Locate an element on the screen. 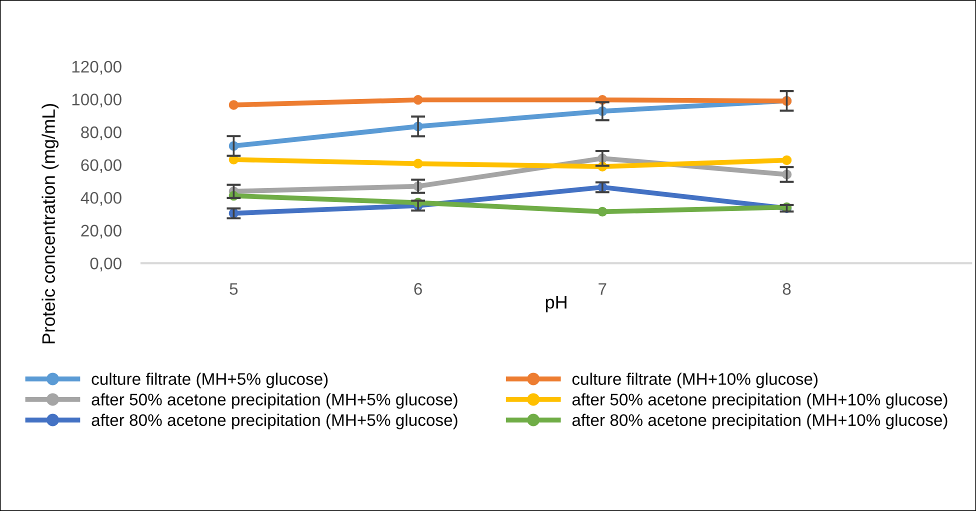 The height and width of the screenshot is (511, 976). legend-label: after 50% acetone precipitation (MH+5% glucose) is located at coordinates (275, 401).